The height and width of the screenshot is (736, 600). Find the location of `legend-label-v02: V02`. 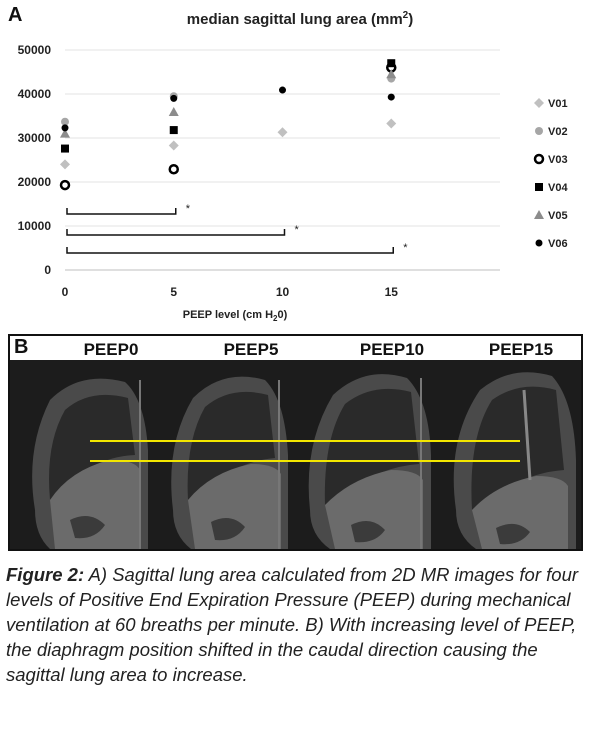

legend-label-v02: V02 is located at coordinates (558, 132).